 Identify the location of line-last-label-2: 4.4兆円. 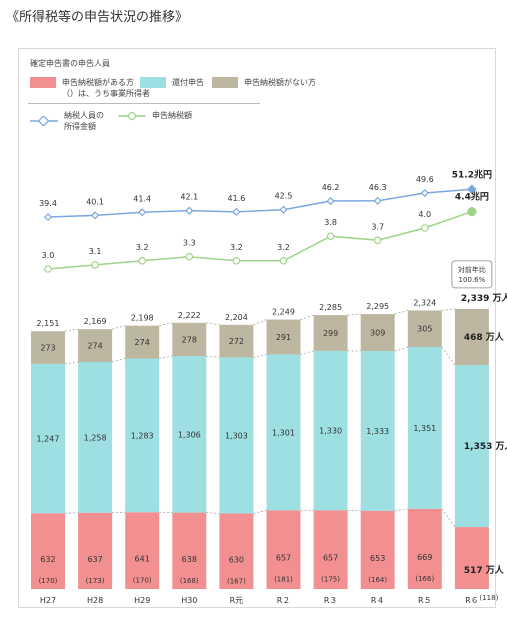
(472, 197).